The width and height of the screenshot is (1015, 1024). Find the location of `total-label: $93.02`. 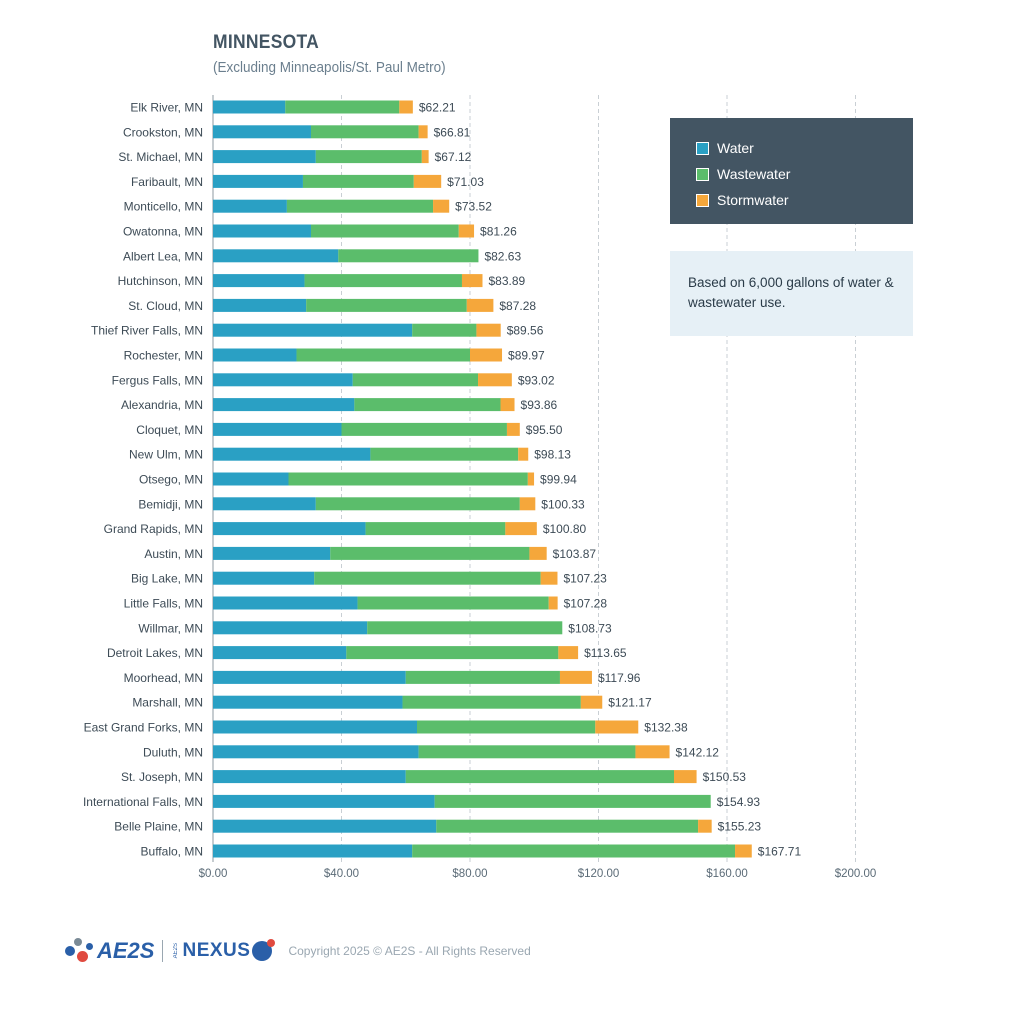

total-label: $93.02 is located at coordinates (536, 380).